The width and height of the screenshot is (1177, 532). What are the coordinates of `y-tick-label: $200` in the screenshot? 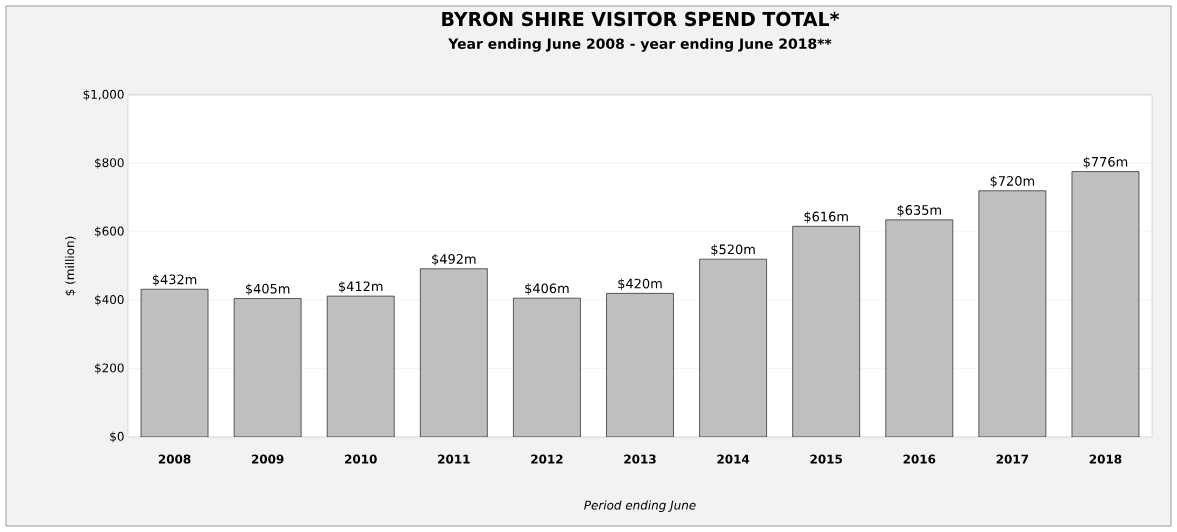 It's located at (109, 369).